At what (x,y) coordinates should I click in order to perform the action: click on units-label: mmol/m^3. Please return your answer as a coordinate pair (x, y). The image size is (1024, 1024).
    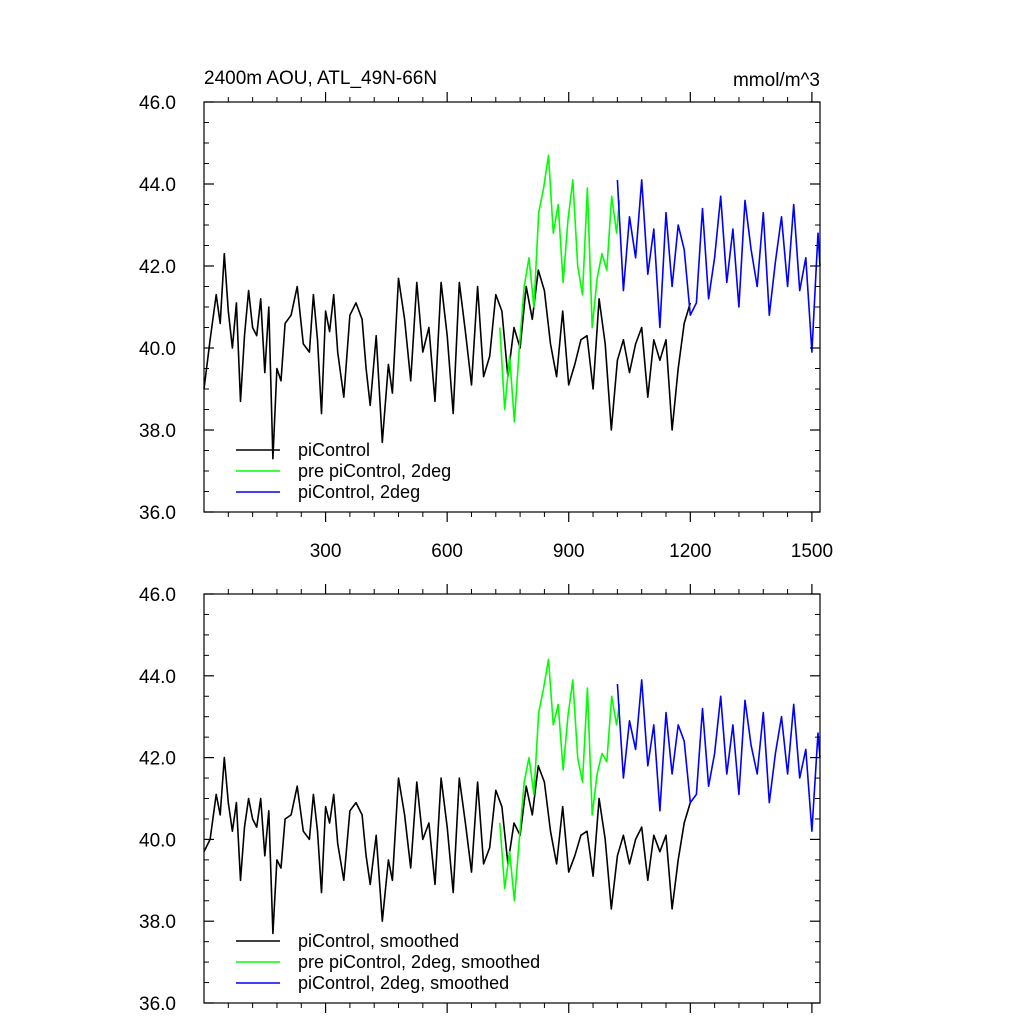
    Looking at the image, I should click on (776, 80).